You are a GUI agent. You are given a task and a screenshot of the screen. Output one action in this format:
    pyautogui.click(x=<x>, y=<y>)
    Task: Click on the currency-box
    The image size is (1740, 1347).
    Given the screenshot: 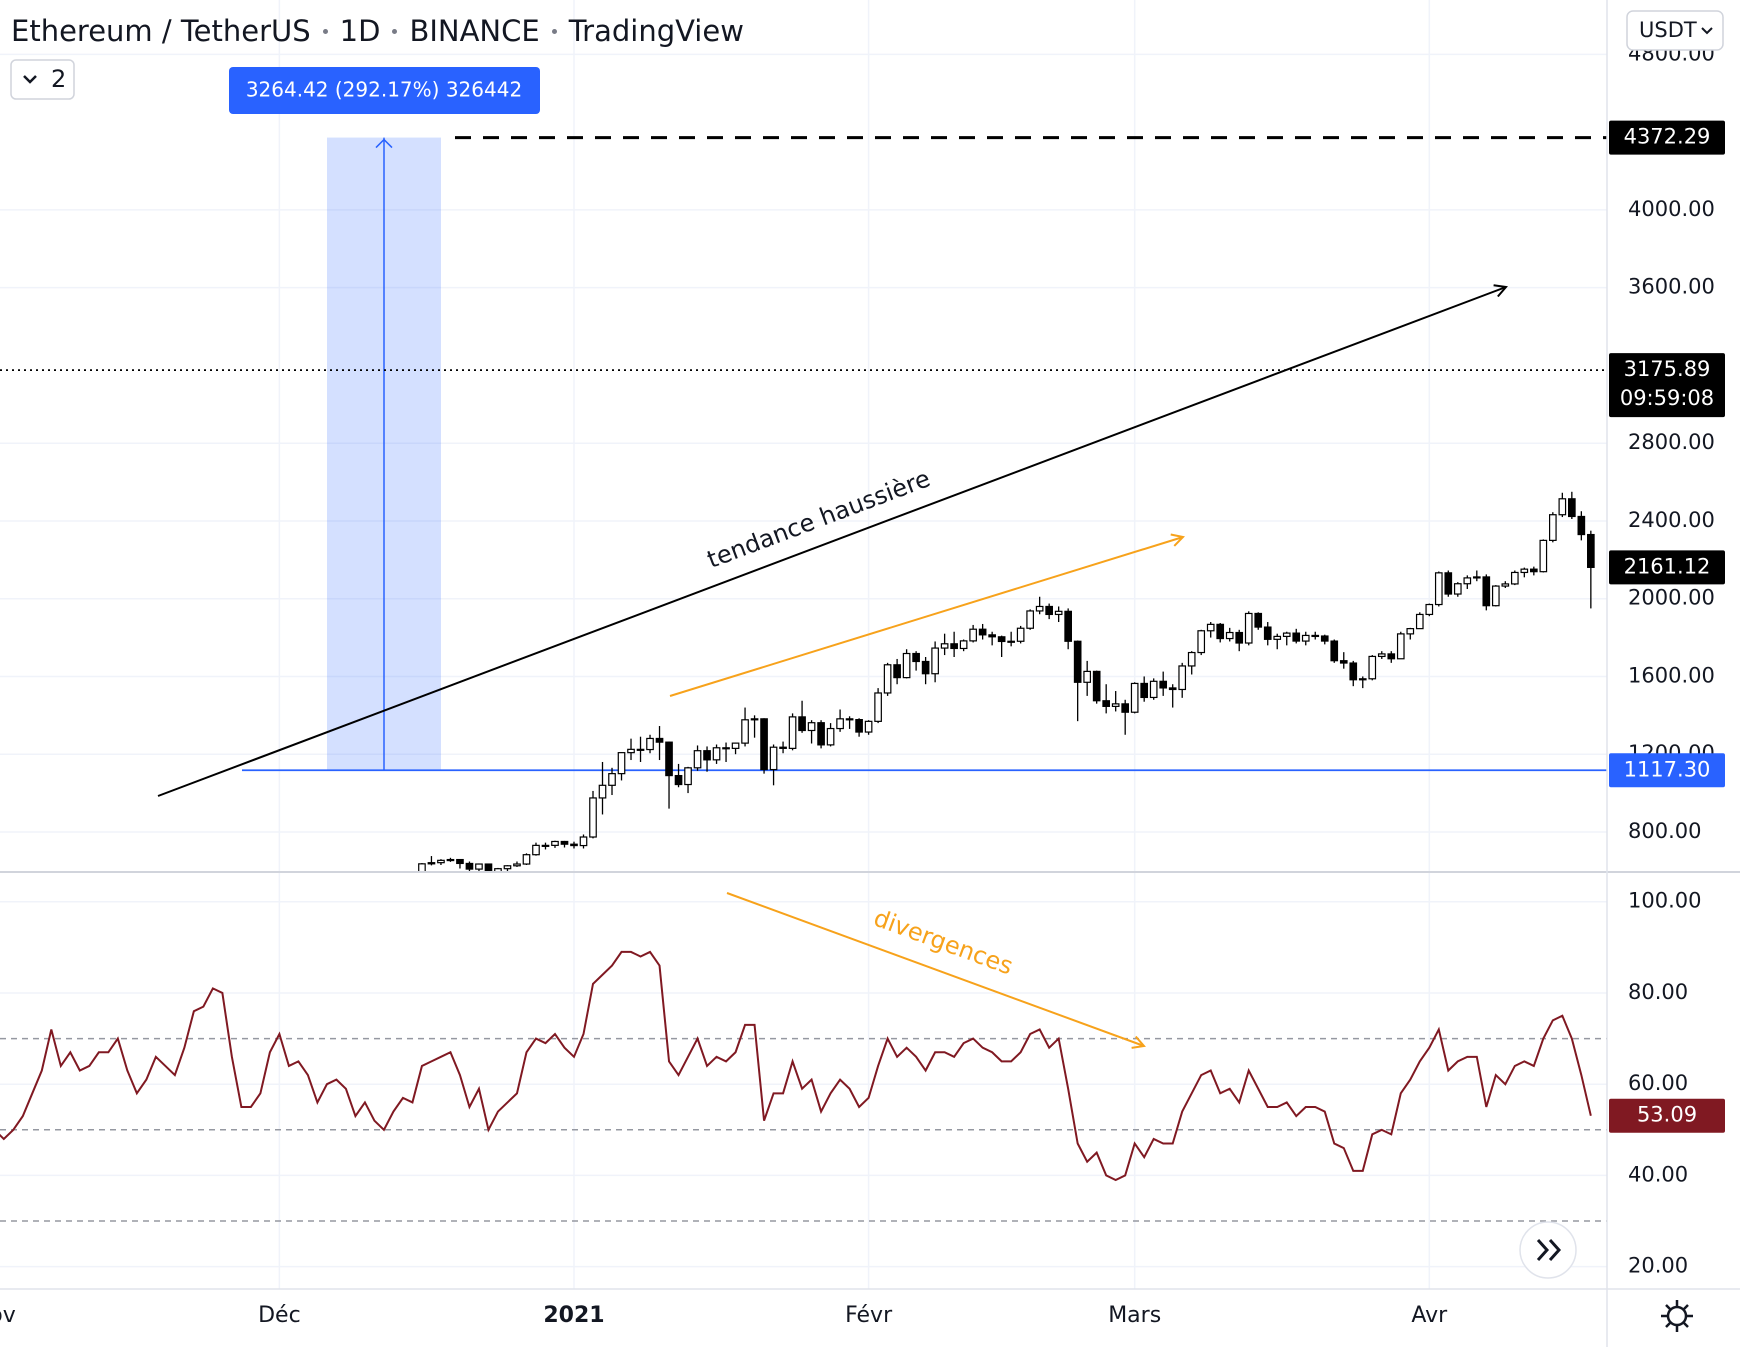 What is the action you would take?
    pyautogui.click(x=1675, y=30)
    